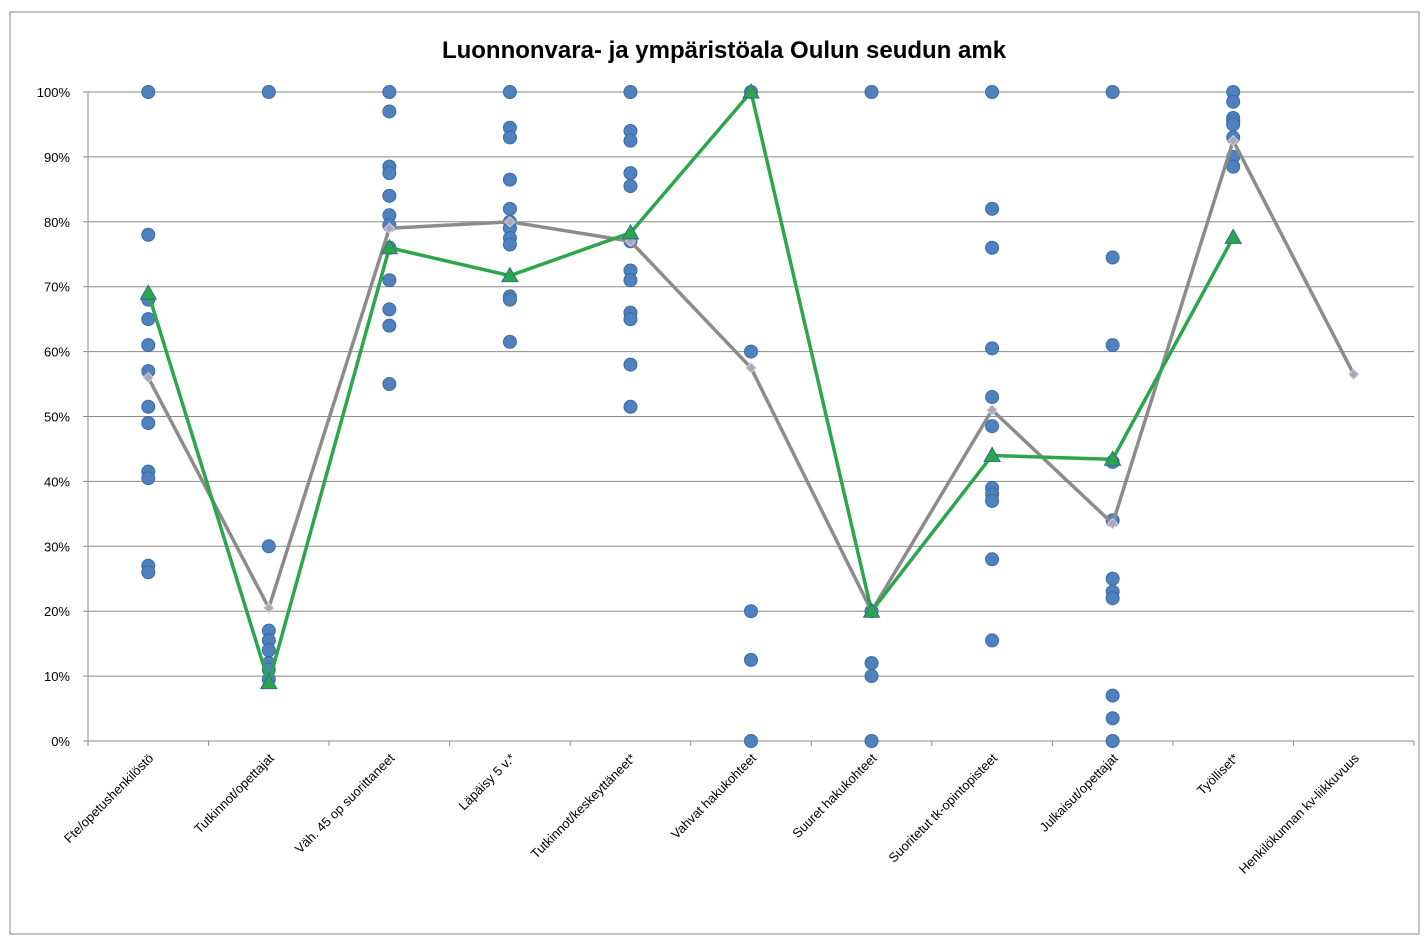 The image size is (1428, 945). I want to click on y-tick-label: 20%, so click(57, 611).